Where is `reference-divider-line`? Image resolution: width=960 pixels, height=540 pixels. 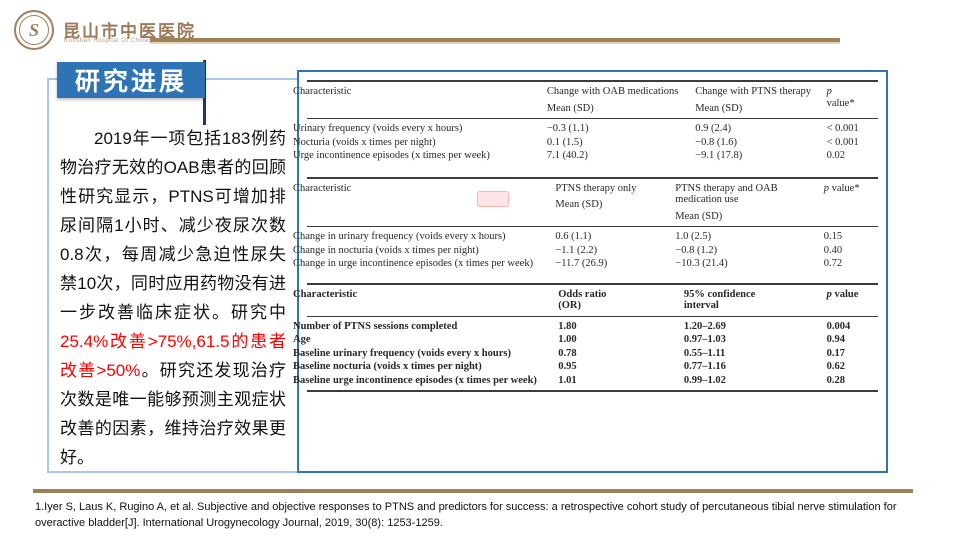 reference-divider-line is located at coordinates (473, 491).